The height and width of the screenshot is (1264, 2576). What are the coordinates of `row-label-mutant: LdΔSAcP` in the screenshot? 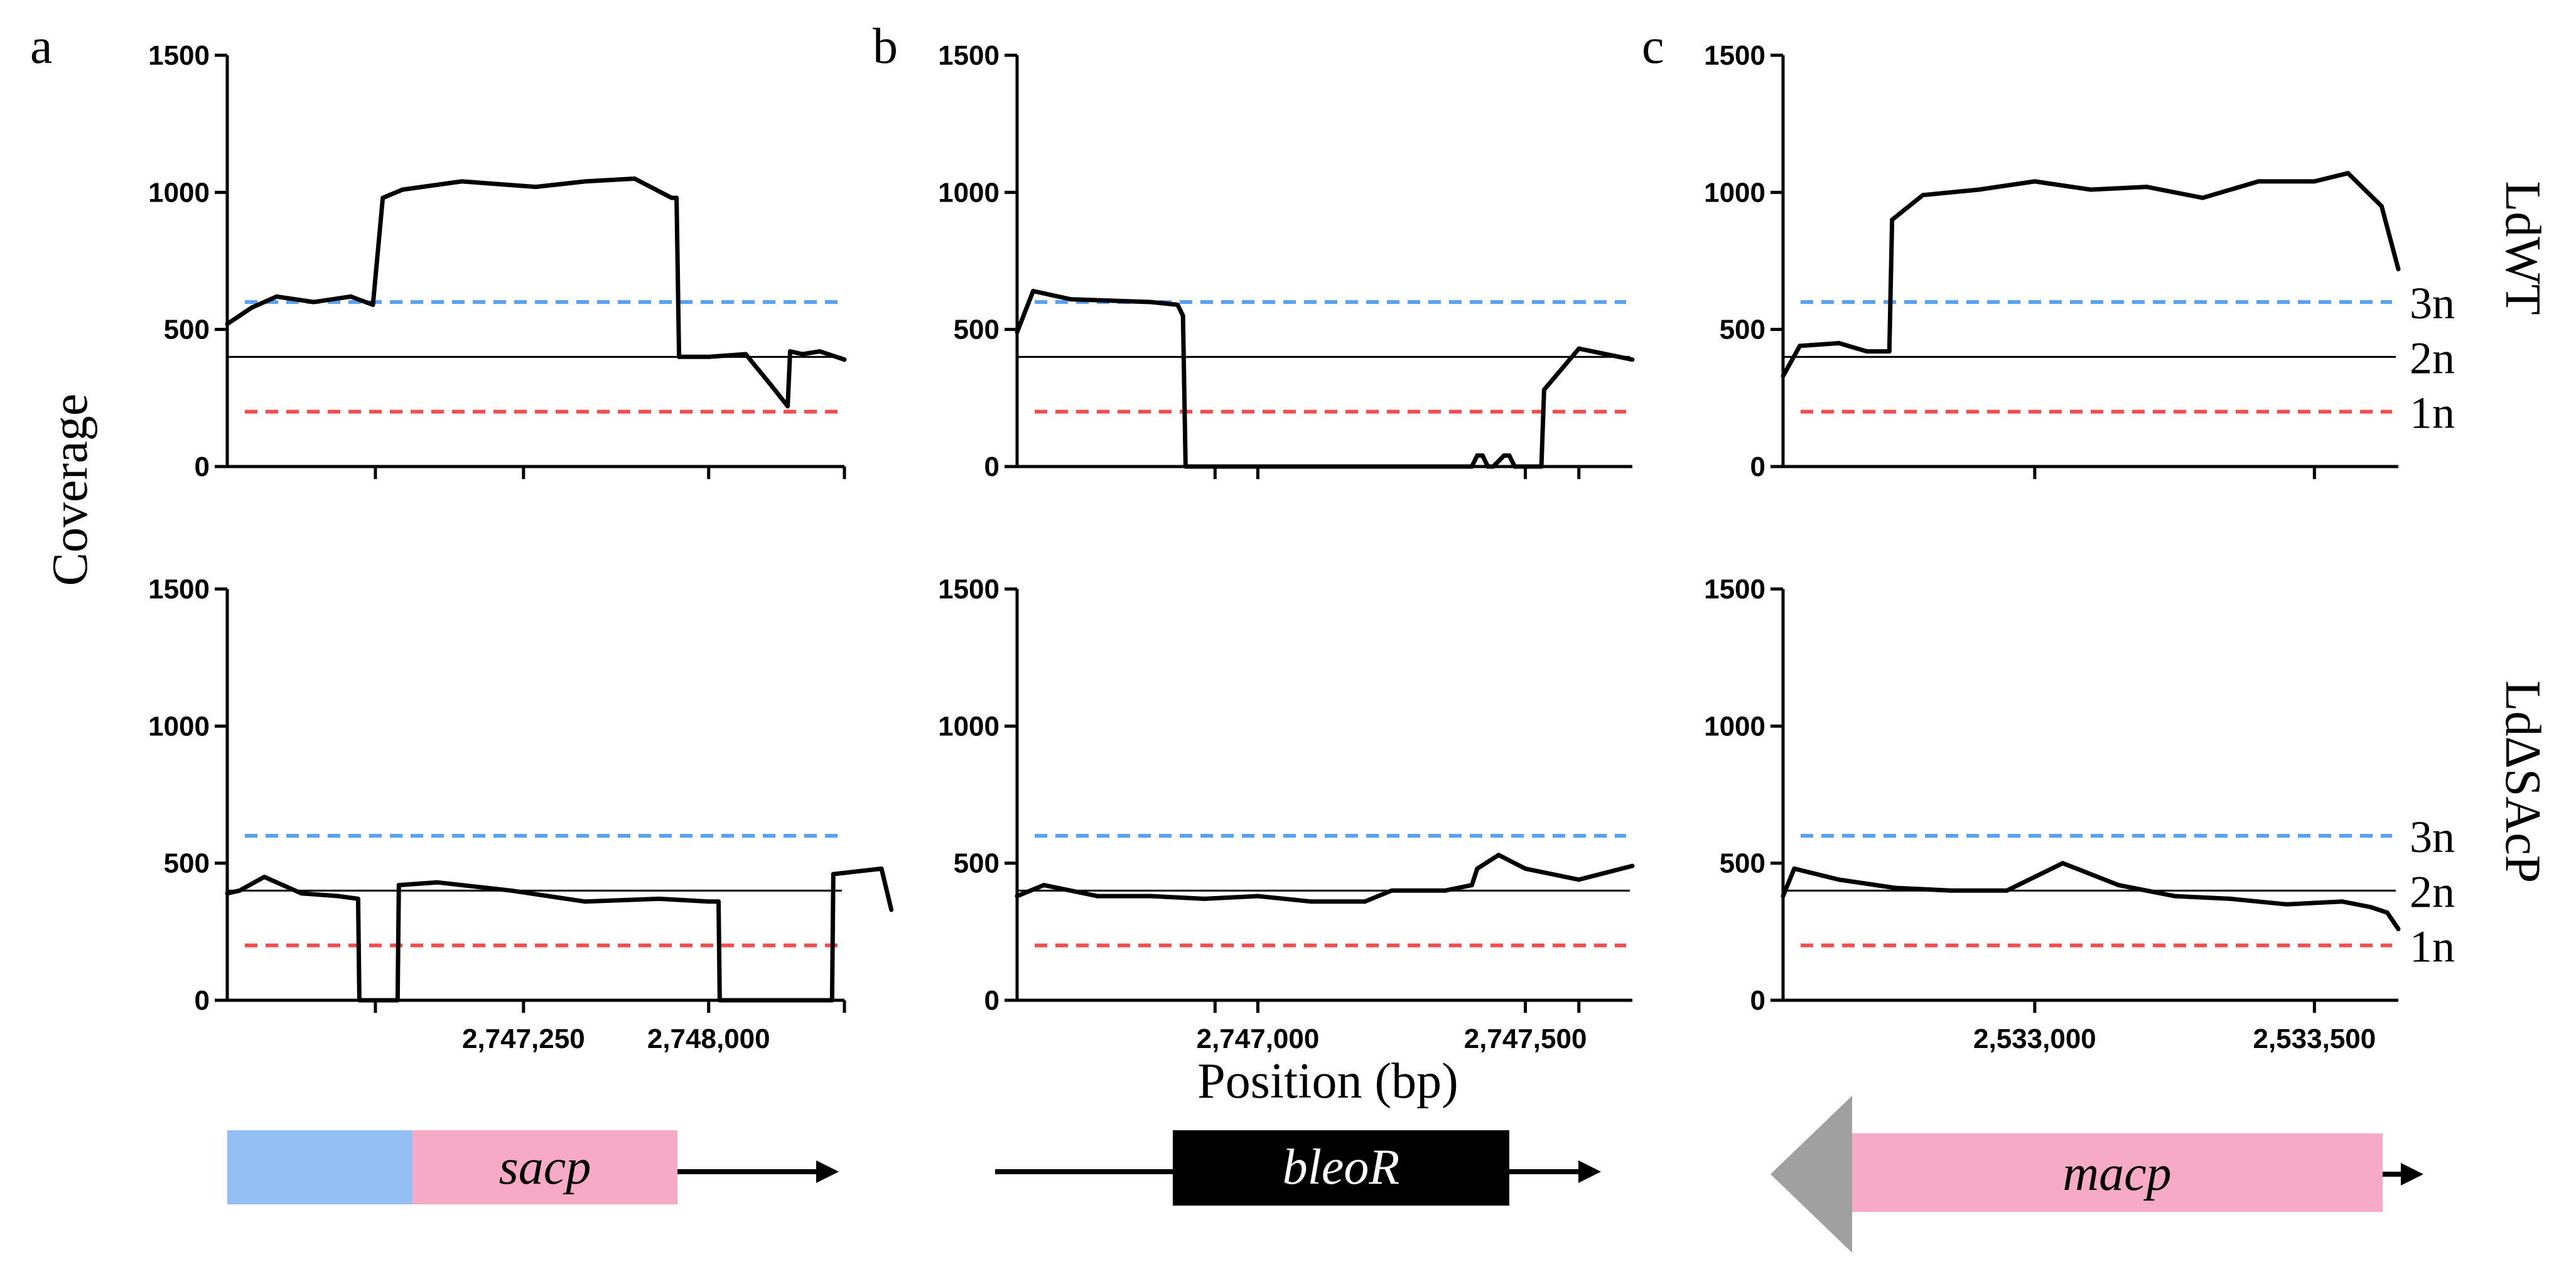 It's located at (2522, 782).